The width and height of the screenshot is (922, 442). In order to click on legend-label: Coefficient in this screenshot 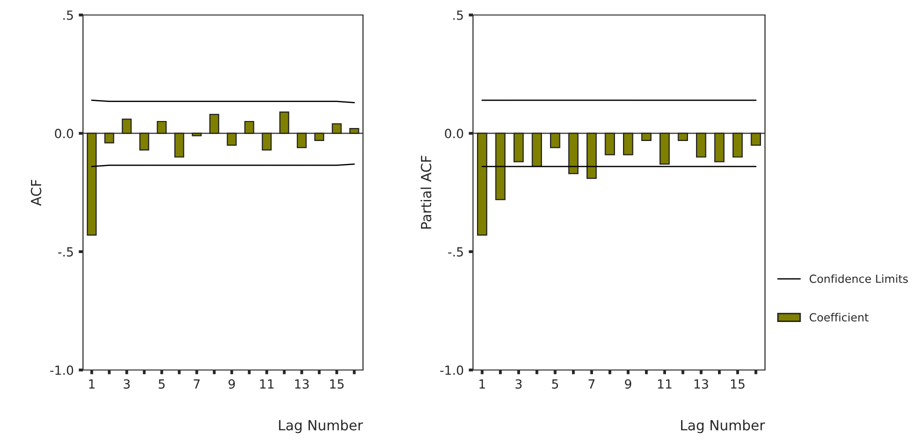, I will do `click(839, 317)`.